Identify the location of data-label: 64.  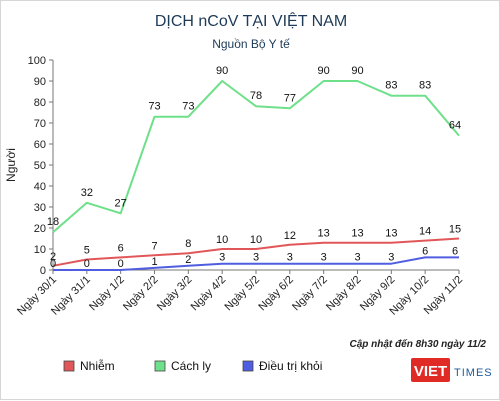
(455, 126).